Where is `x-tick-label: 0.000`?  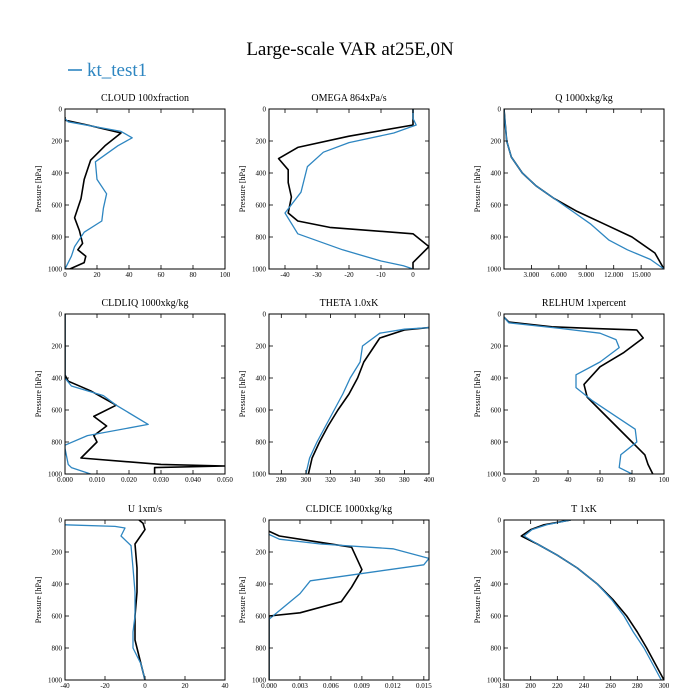
x-tick-label: 0.000 is located at coordinates (65, 480).